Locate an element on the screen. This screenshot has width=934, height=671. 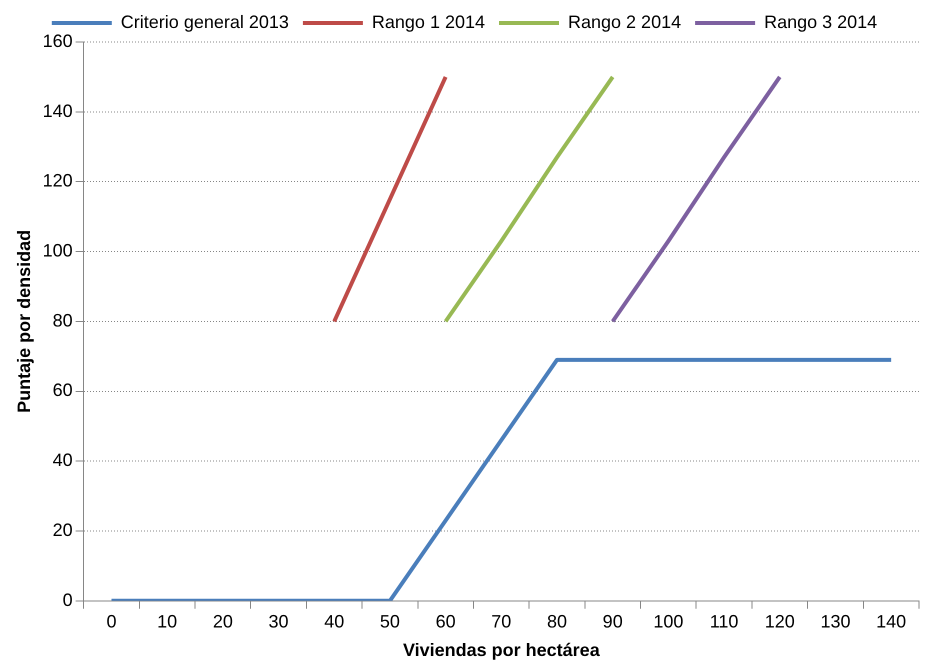
y-tick-label: 0 is located at coordinates (67, 600).